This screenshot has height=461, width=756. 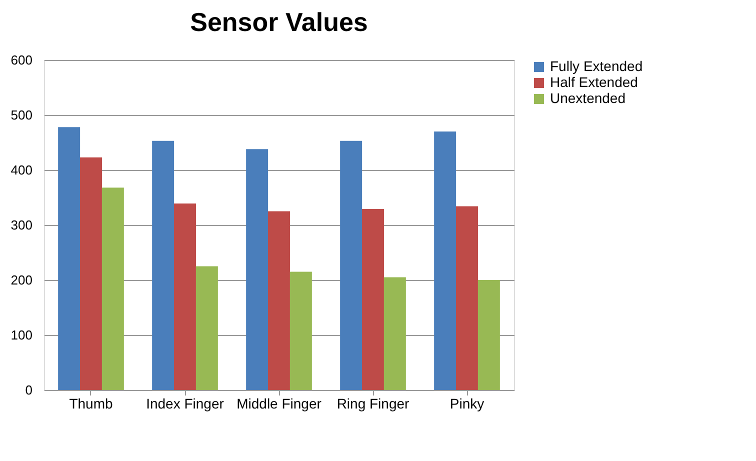 I want to click on y-tick-label: 600, so click(x=21, y=60).